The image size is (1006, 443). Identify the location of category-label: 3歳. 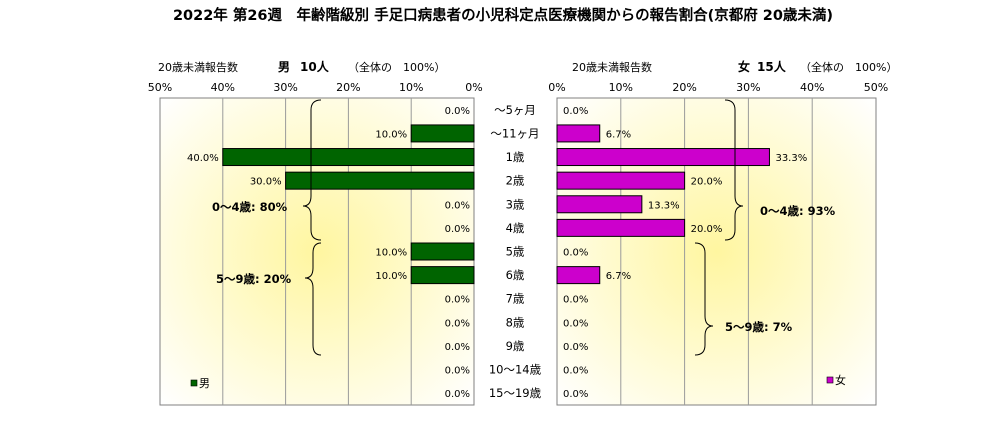
(515, 204).